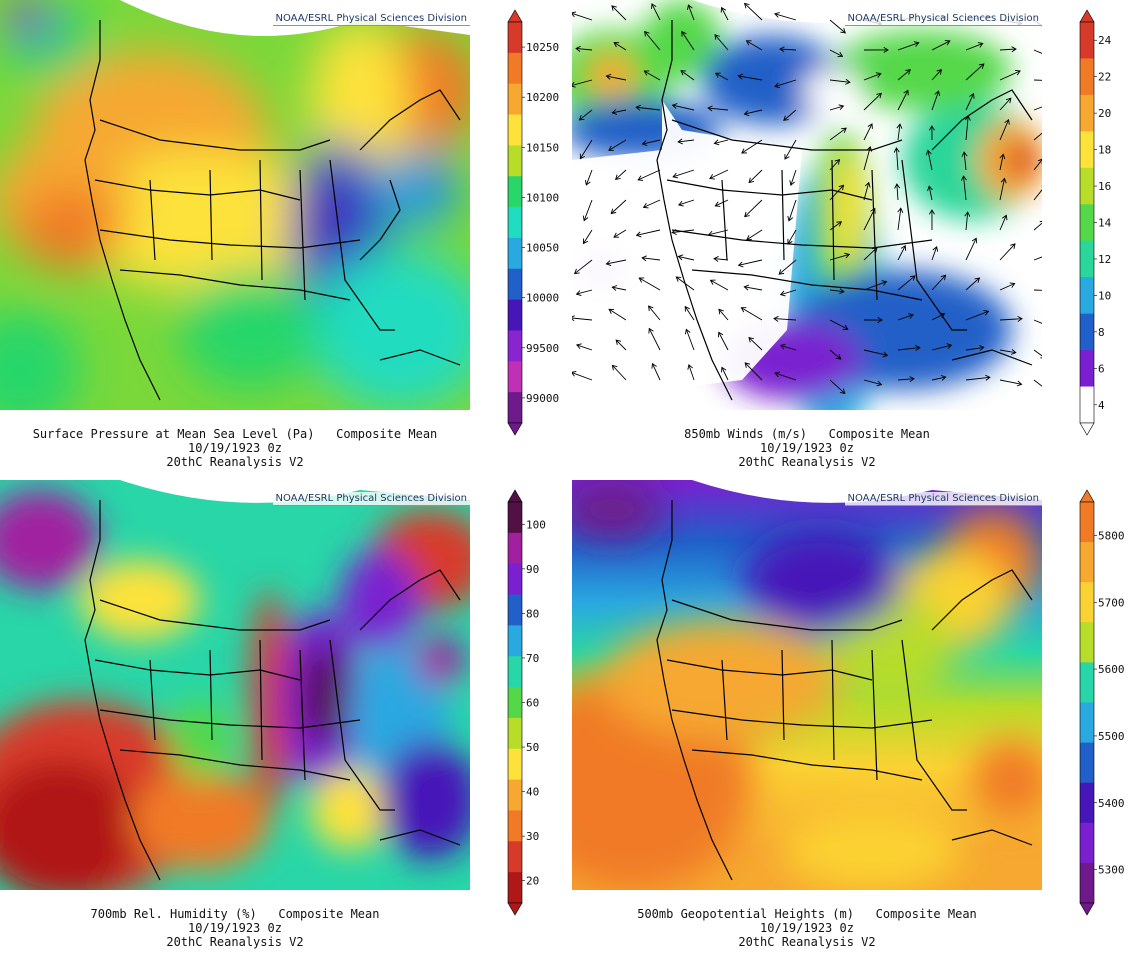 The width and height of the screenshot is (1131, 959). What do you see at coordinates (806, 462) in the screenshot?
I see `winds-title-line3: 20thC Reanalysis V2` at bounding box center [806, 462].